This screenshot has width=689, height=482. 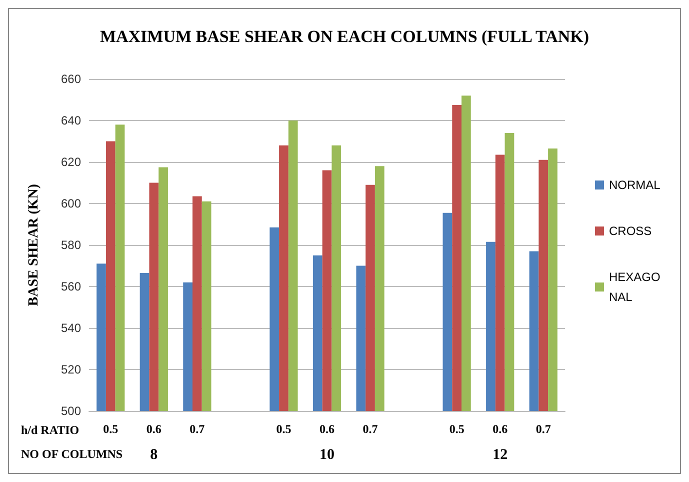 What do you see at coordinates (154, 455) in the screenshot?
I see `text: 8` at bounding box center [154, 455].